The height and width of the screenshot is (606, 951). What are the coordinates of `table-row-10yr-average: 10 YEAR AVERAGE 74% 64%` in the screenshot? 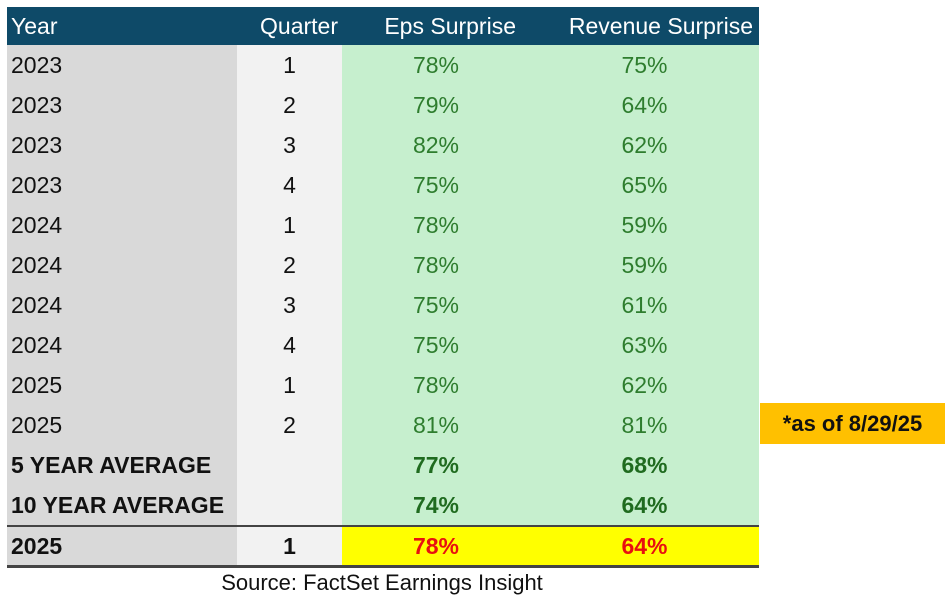 It's located at (383, 505).